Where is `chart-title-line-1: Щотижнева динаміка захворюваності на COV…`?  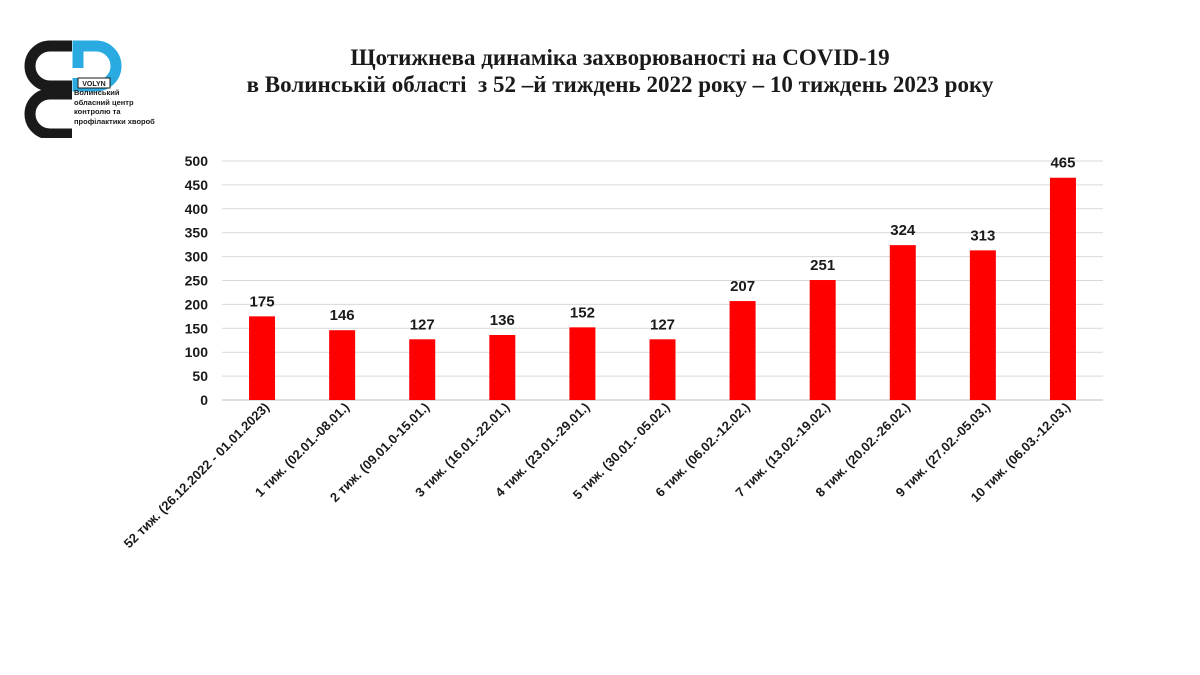
chart-title-line-1: Щотижнева динаміка захворюваності на COV… is located at coordinates (620, 57).